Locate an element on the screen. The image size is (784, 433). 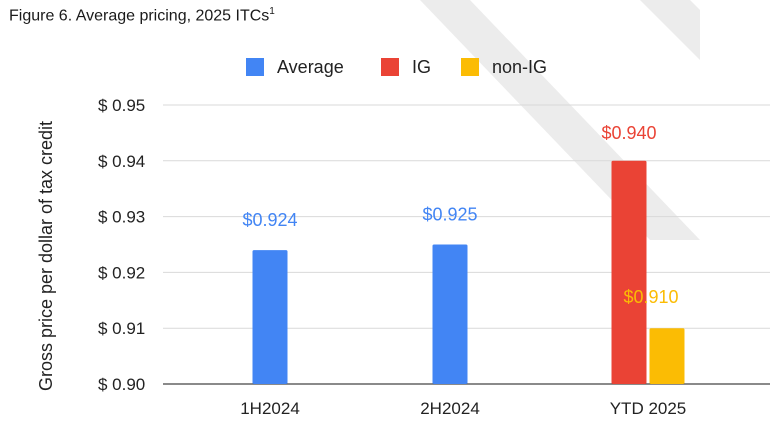
y-tick-label: $ 0.90 is located at coordinates (121, 384).